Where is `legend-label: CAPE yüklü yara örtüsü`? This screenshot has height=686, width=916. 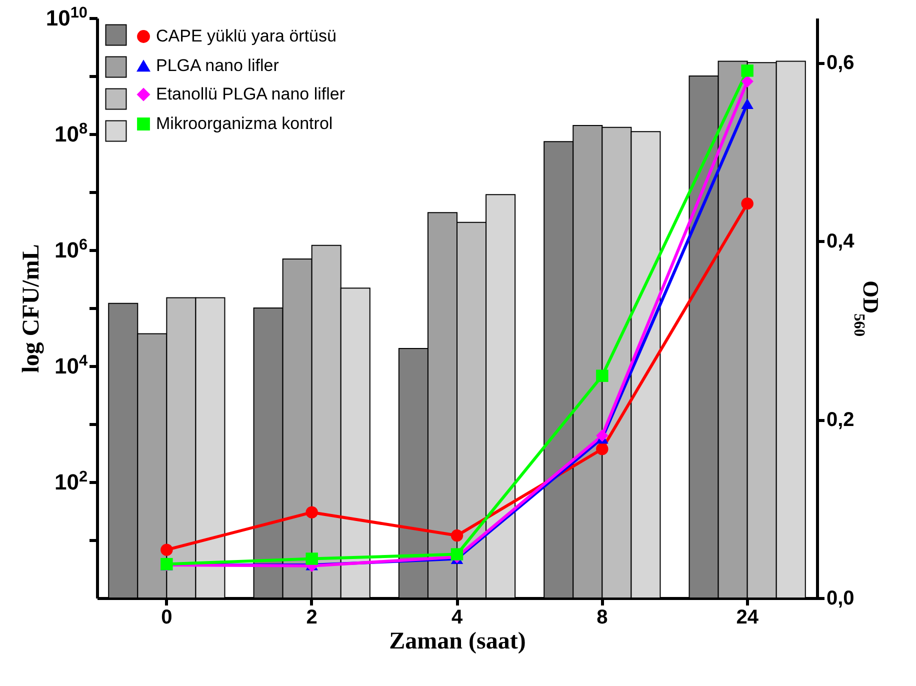
legend-label: CAPE yüklü yara örtüsü is located at coordinates (246, 36).